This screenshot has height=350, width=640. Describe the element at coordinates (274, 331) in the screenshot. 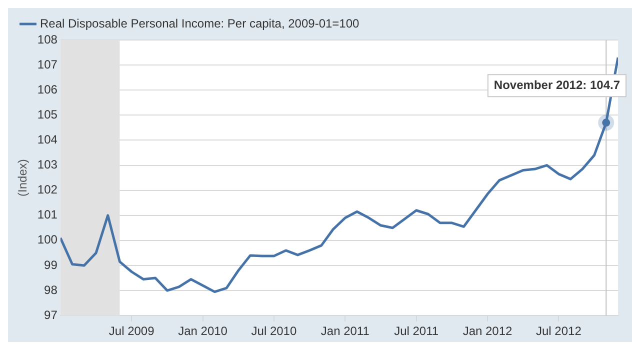

I see `x-tick-label: Jul 2010` at that location.